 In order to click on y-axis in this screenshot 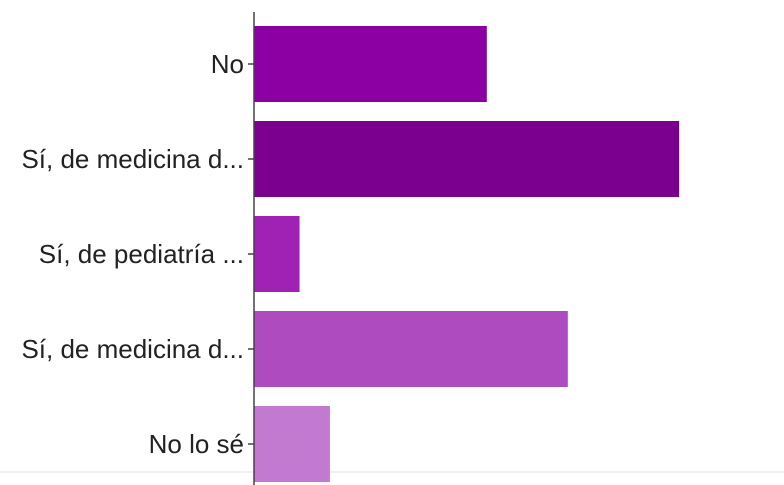, I will do `click(251, 248)`.